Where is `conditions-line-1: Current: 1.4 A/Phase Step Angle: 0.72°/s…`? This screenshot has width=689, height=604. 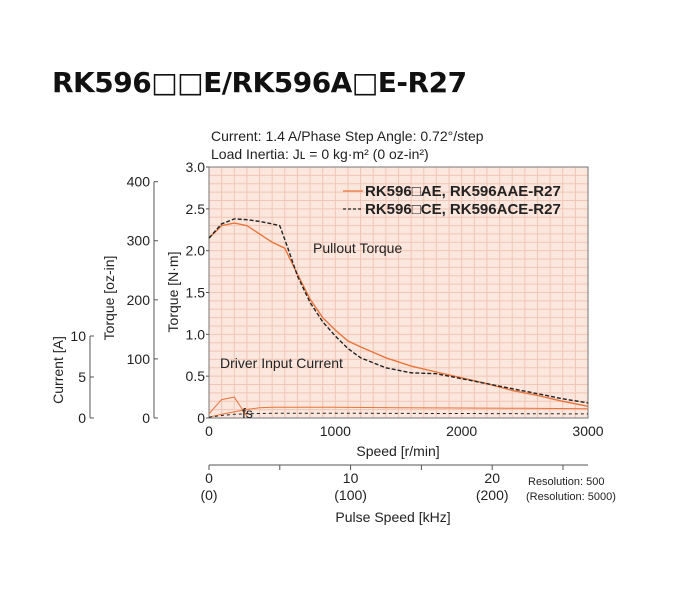
conditions-line-1: Current: 1.4 A/Phase Step Angle: 0.72°/s… is located at coordinates (347, 136).